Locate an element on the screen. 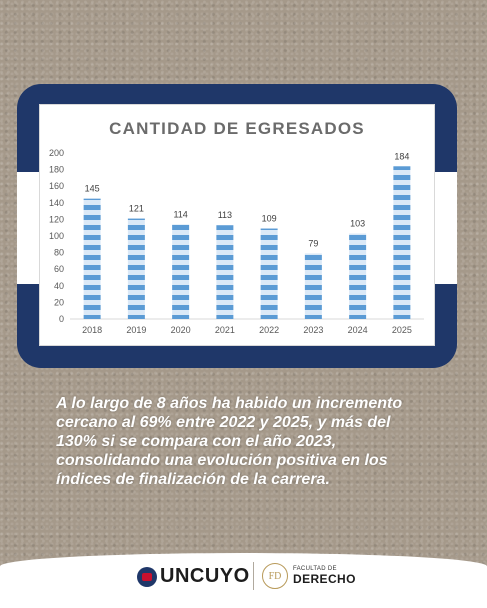 This screenshot has height=608, width=487. bar-2020 is located at coordinates (181, 271).